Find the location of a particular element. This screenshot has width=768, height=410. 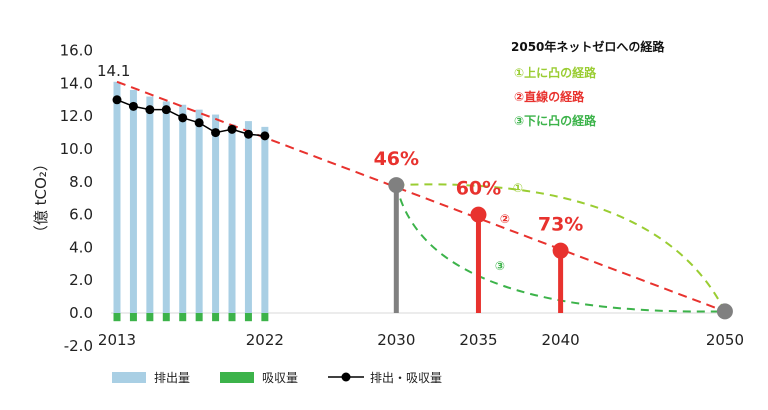

y-axis-label: （億 tCO₂） is located at coordinates (41, 198).